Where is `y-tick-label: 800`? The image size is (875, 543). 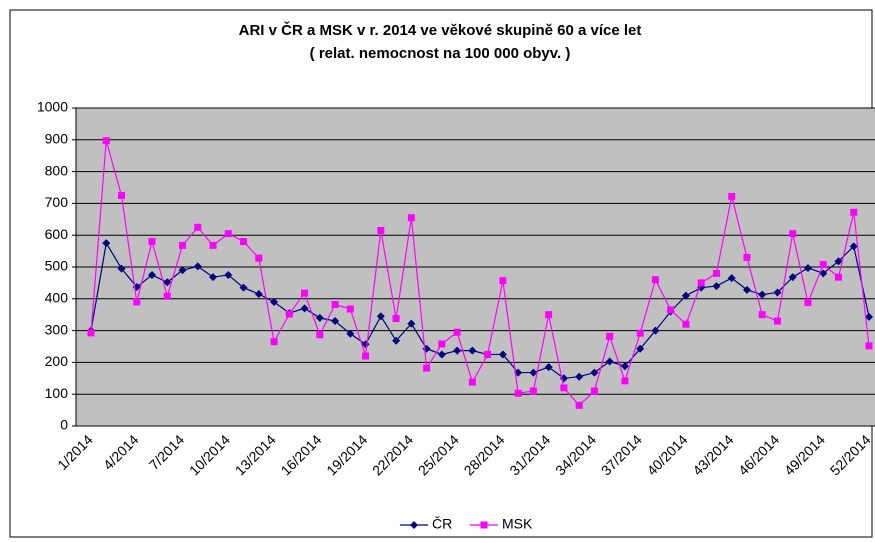 y-tick-label: 800 is located at coordinates (57, 170).